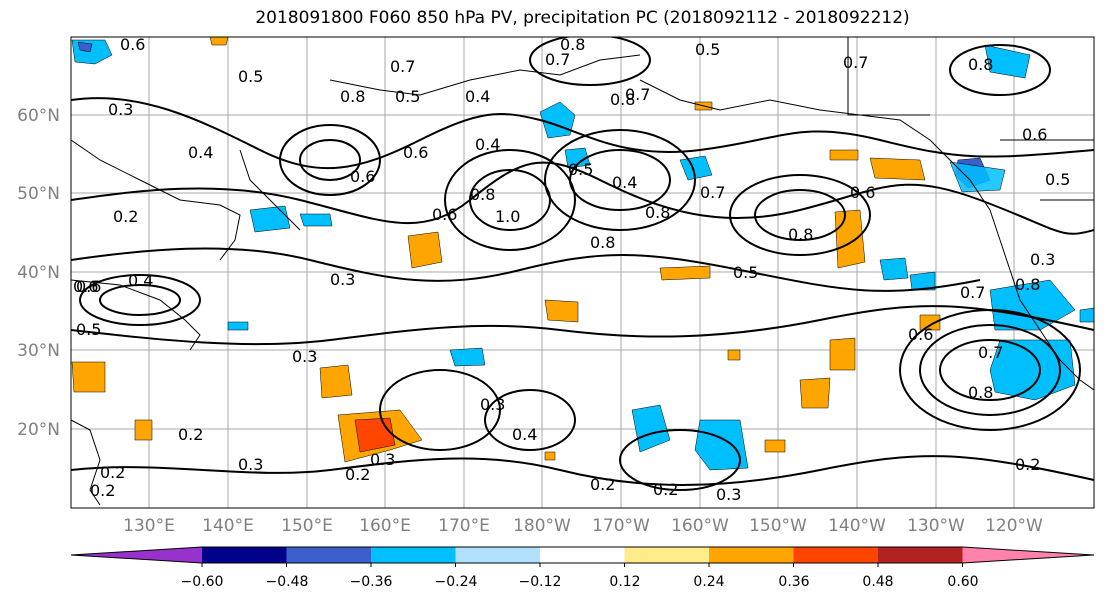 The height and width of the screenshot is (601, 1105). I want to click on colorbar-tick-label: −0.60, so click(202, 582).